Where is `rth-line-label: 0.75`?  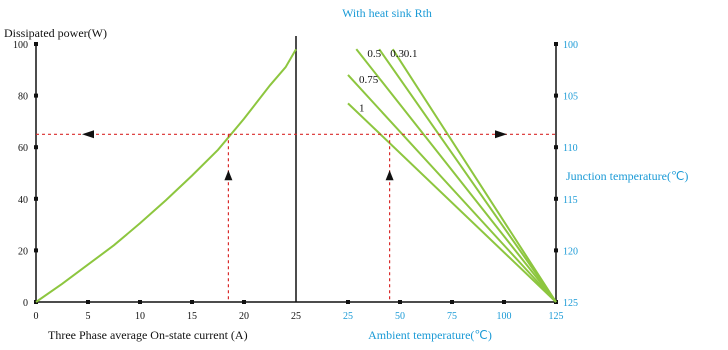 rth-line-label: 0.75 is located at coordinates (369, 80).